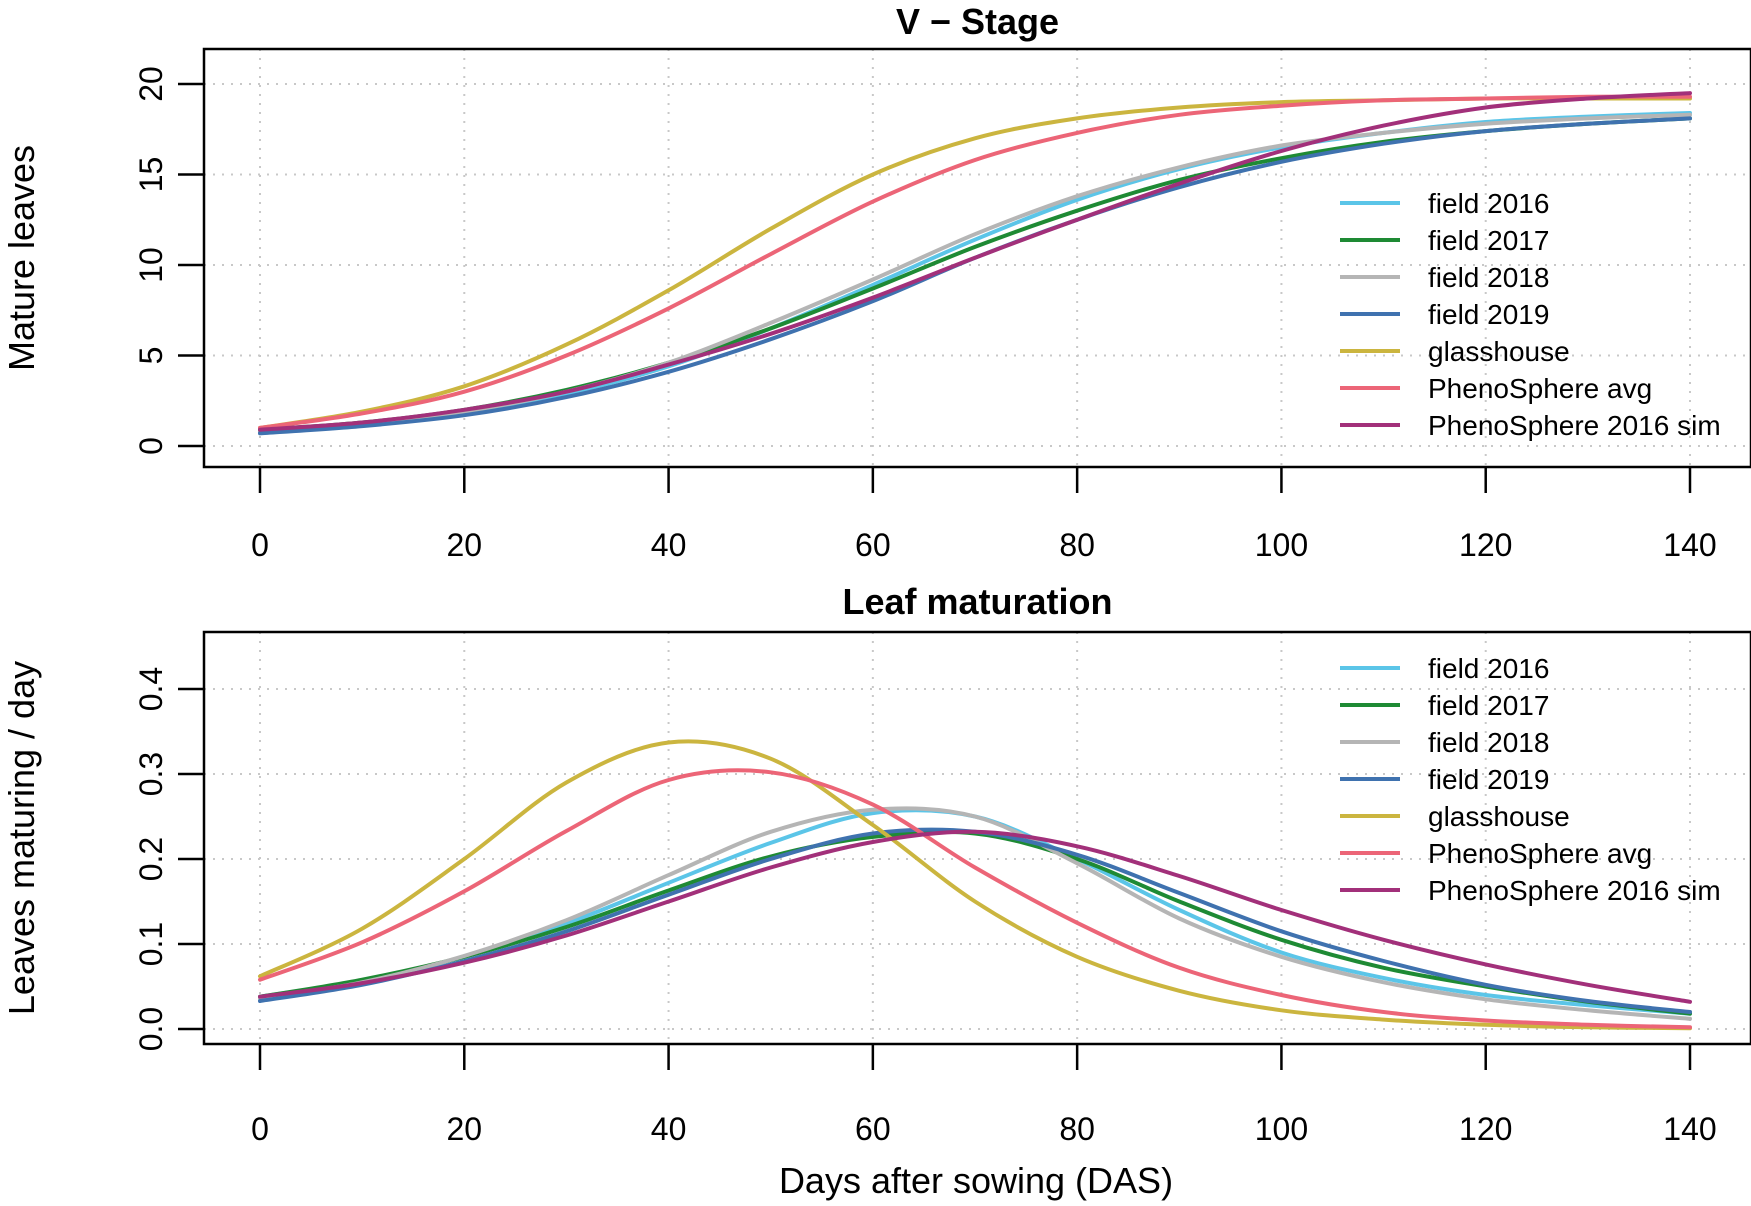 The width and height of the screenshot is (1751, 1206). I want to click on series-line-phenosphere-2016-sim, so click(975, 916).